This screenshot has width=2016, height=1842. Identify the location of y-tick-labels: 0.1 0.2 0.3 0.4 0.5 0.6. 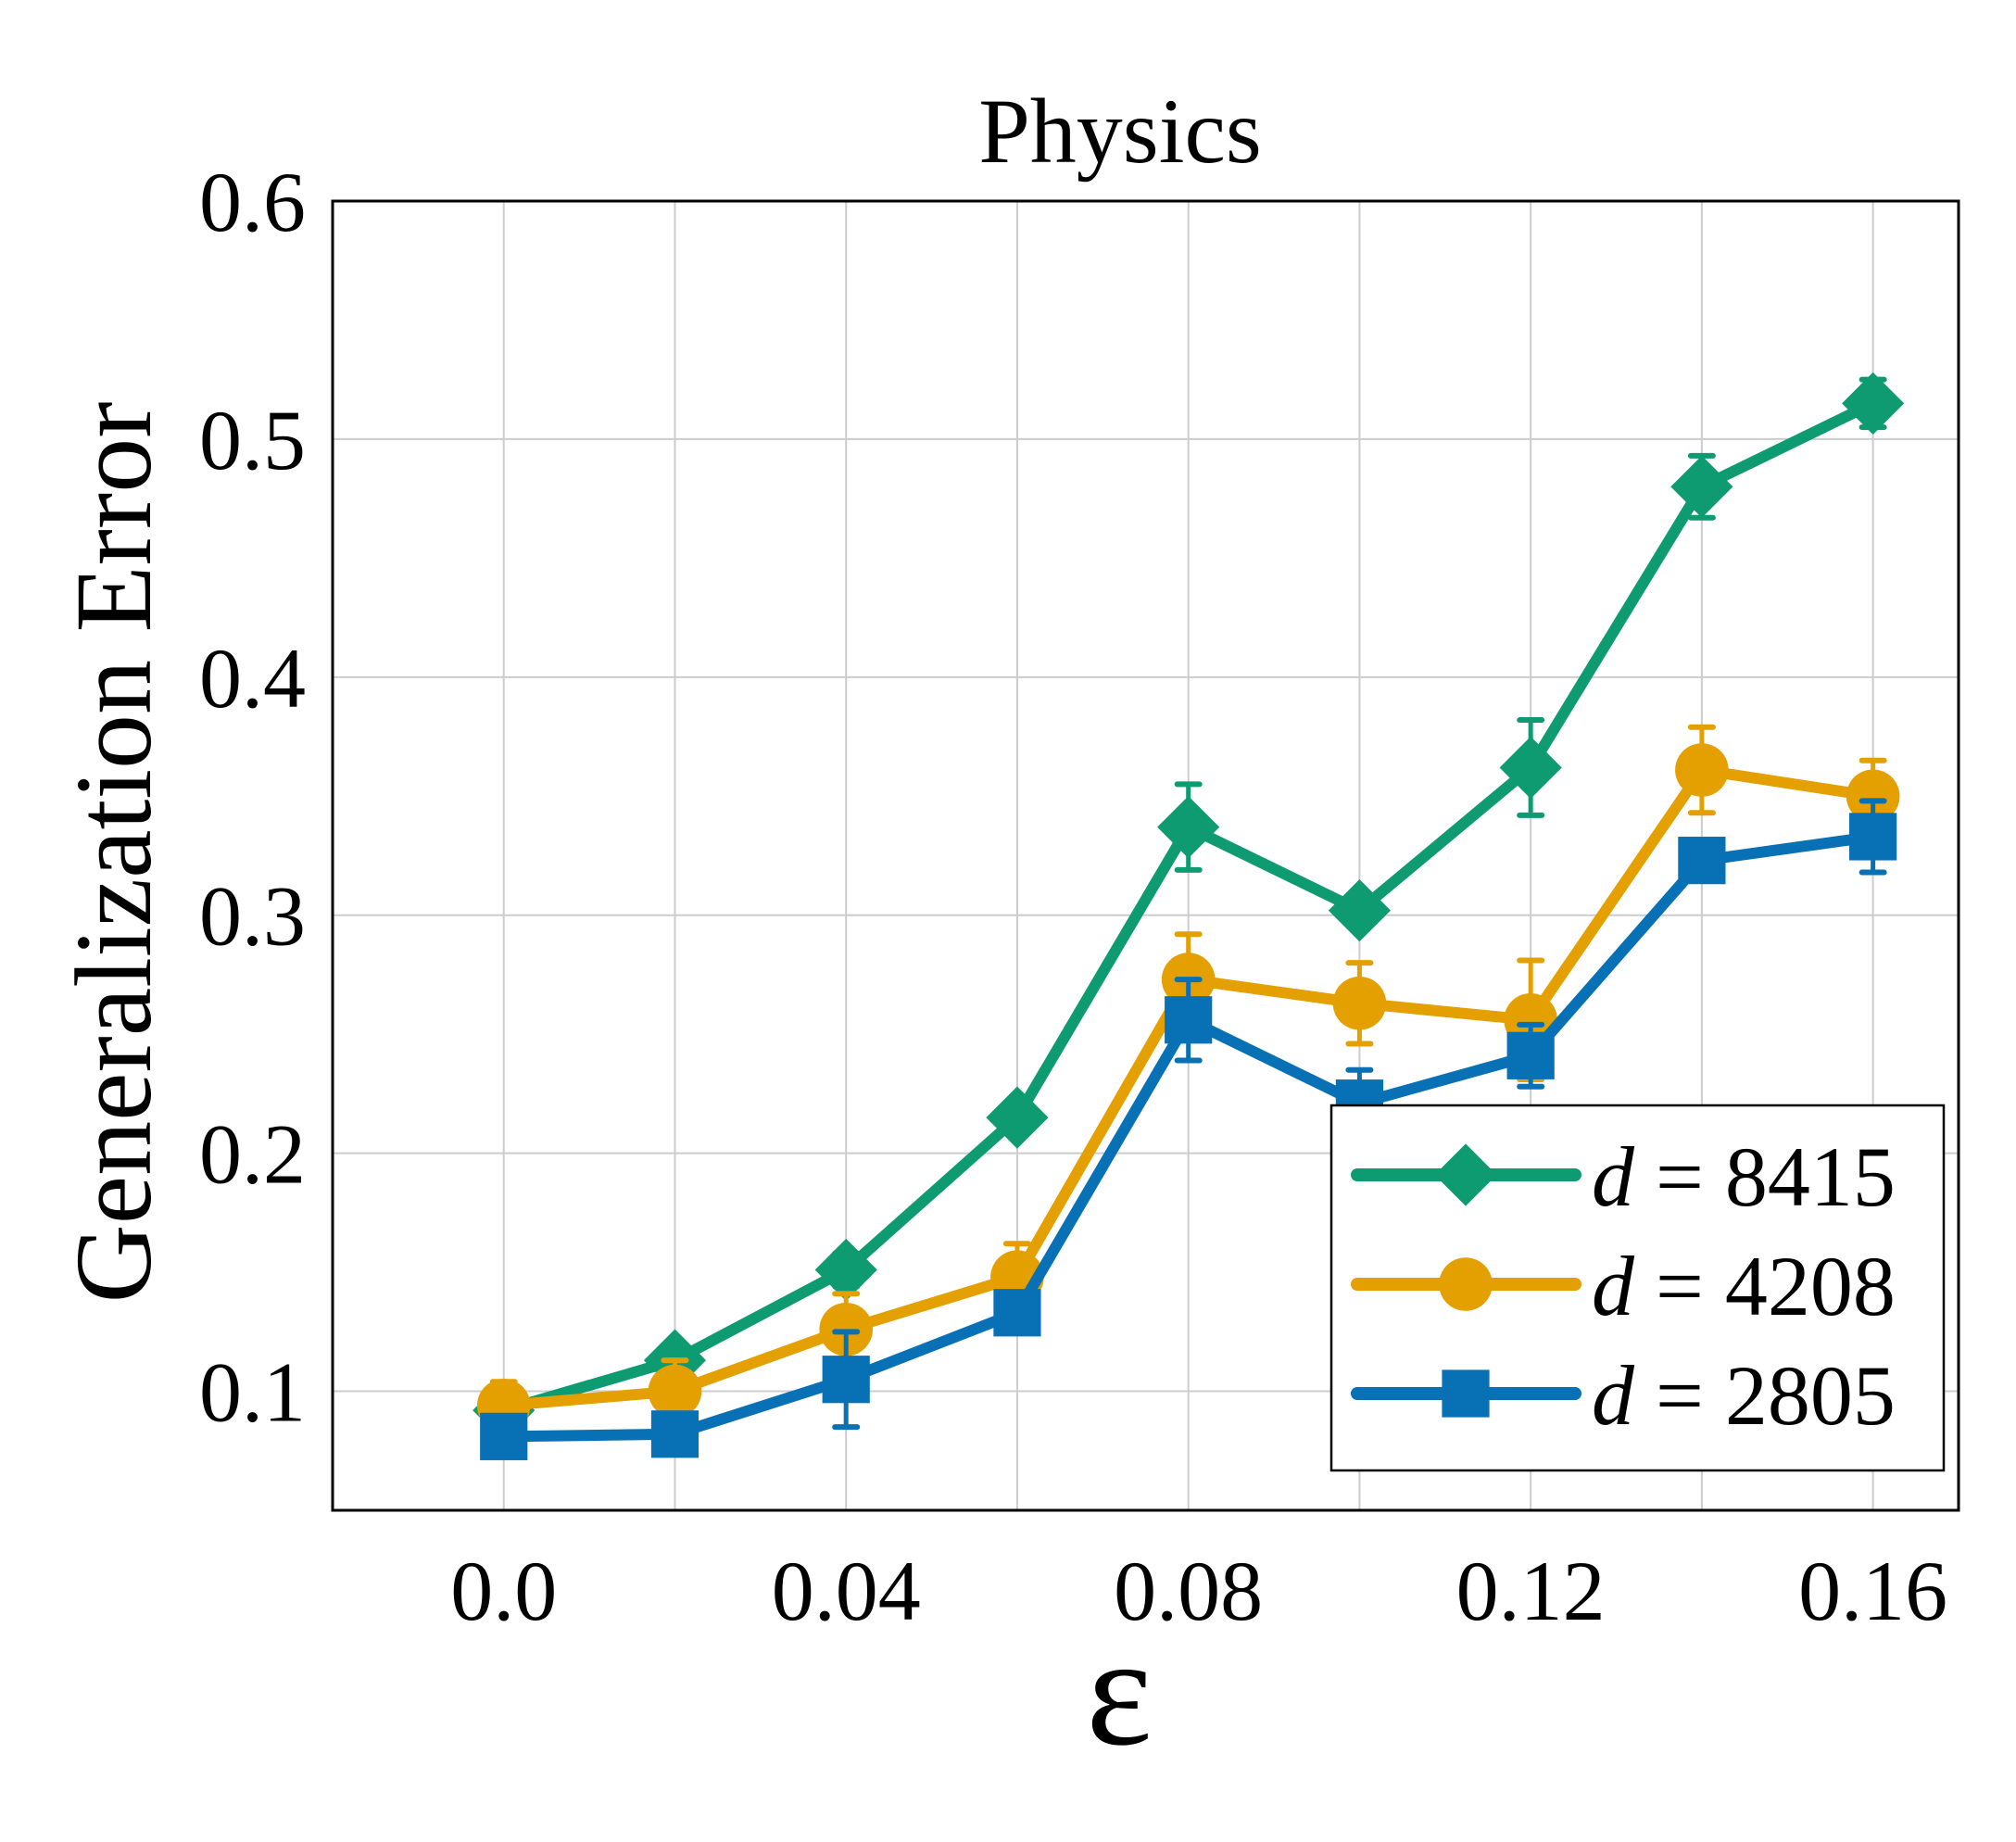
(252, 798).